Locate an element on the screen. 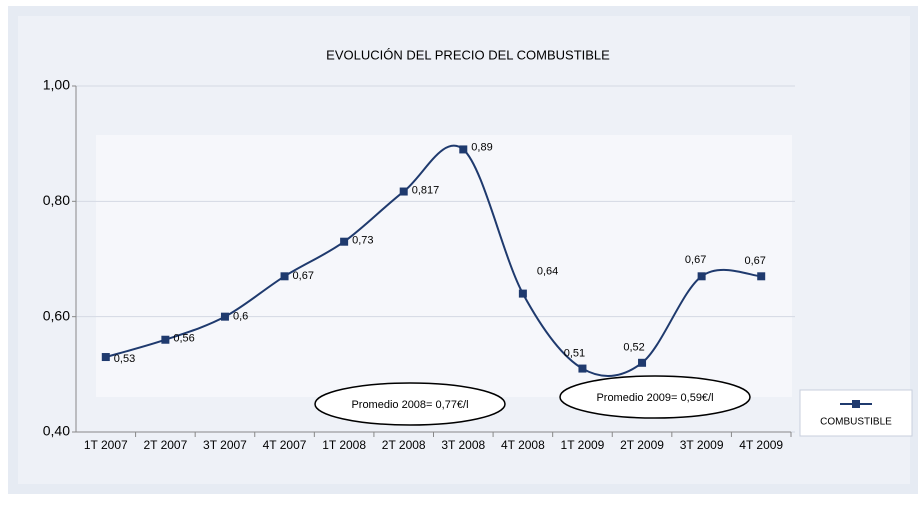 Image resolution: width=922 pixels, height=507 pixels. y-tick-label: 0,60 is located at coordinates (56, 315).